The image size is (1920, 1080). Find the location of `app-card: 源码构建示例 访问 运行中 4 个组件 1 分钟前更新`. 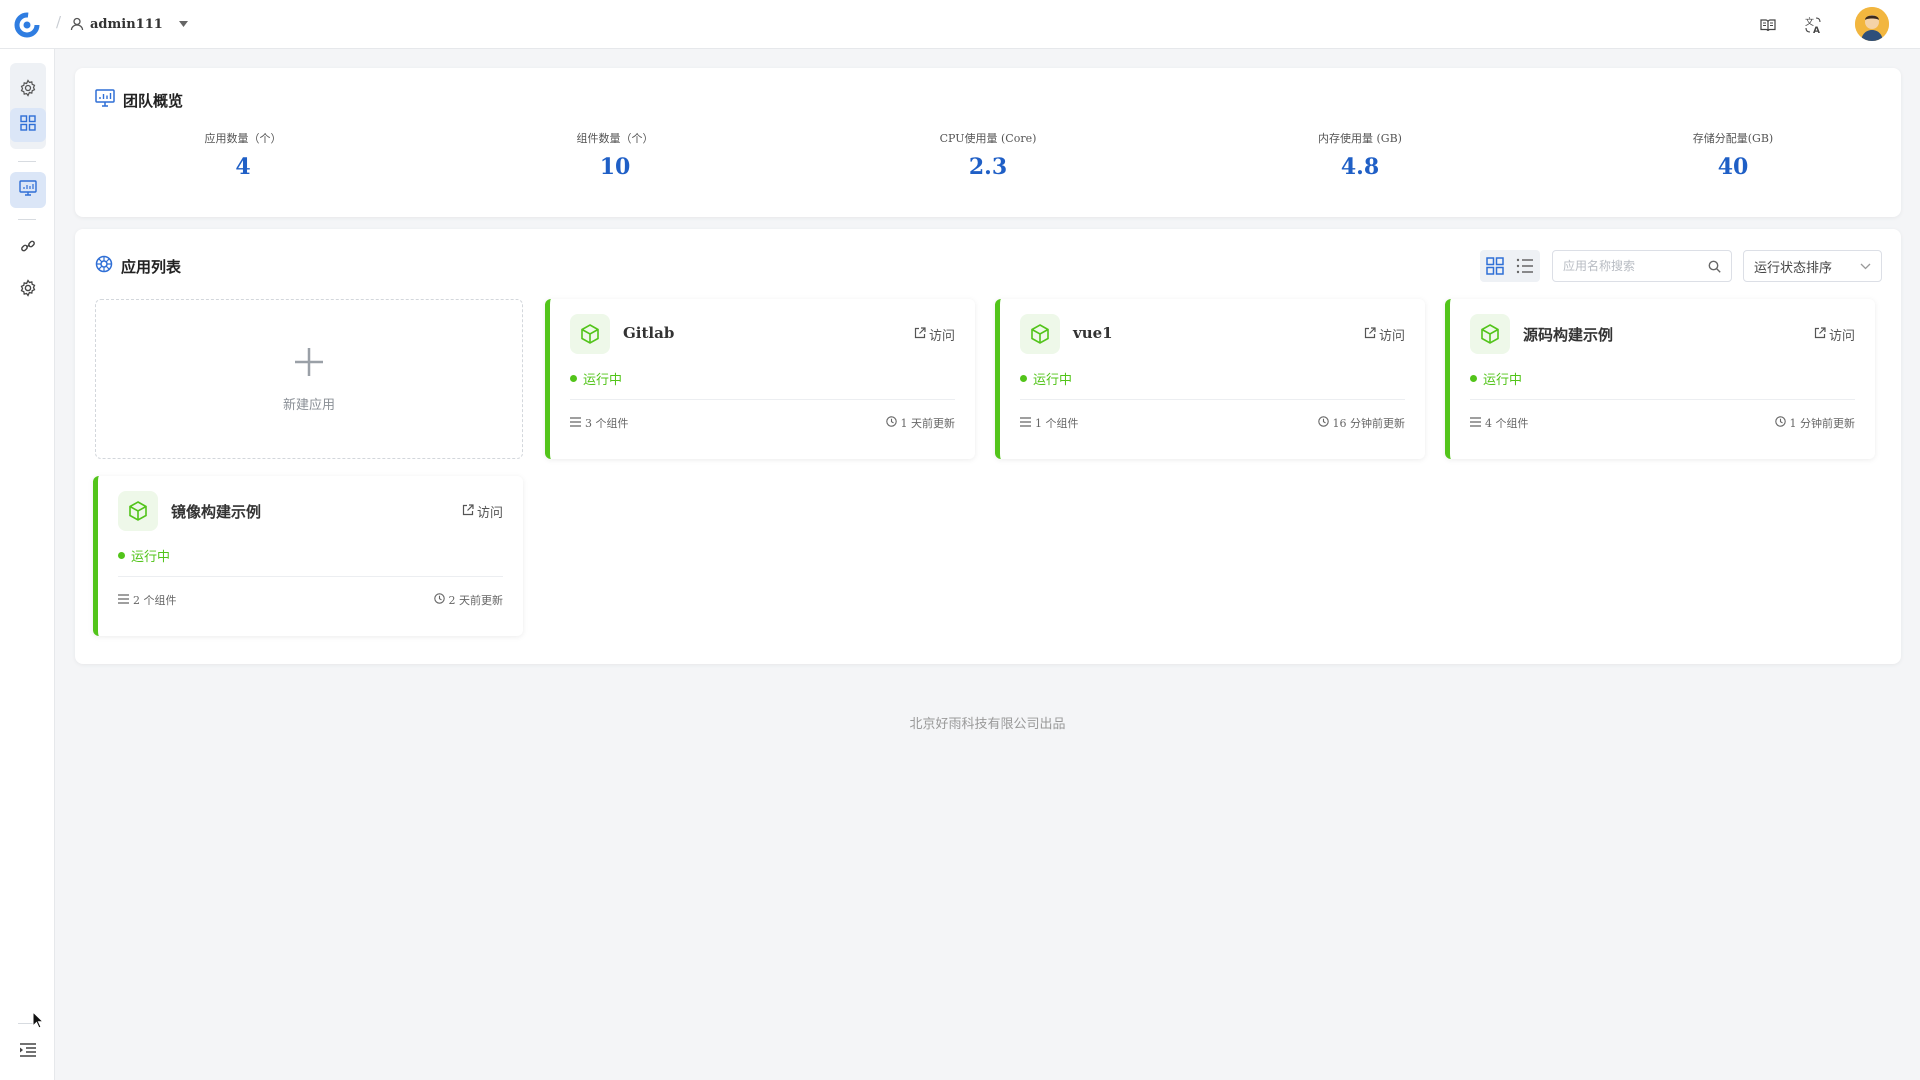

app-card: 源码构建示例 访问 运行中 4 个组件 1 分钟前更新 is located at coordinates (1660, 379).